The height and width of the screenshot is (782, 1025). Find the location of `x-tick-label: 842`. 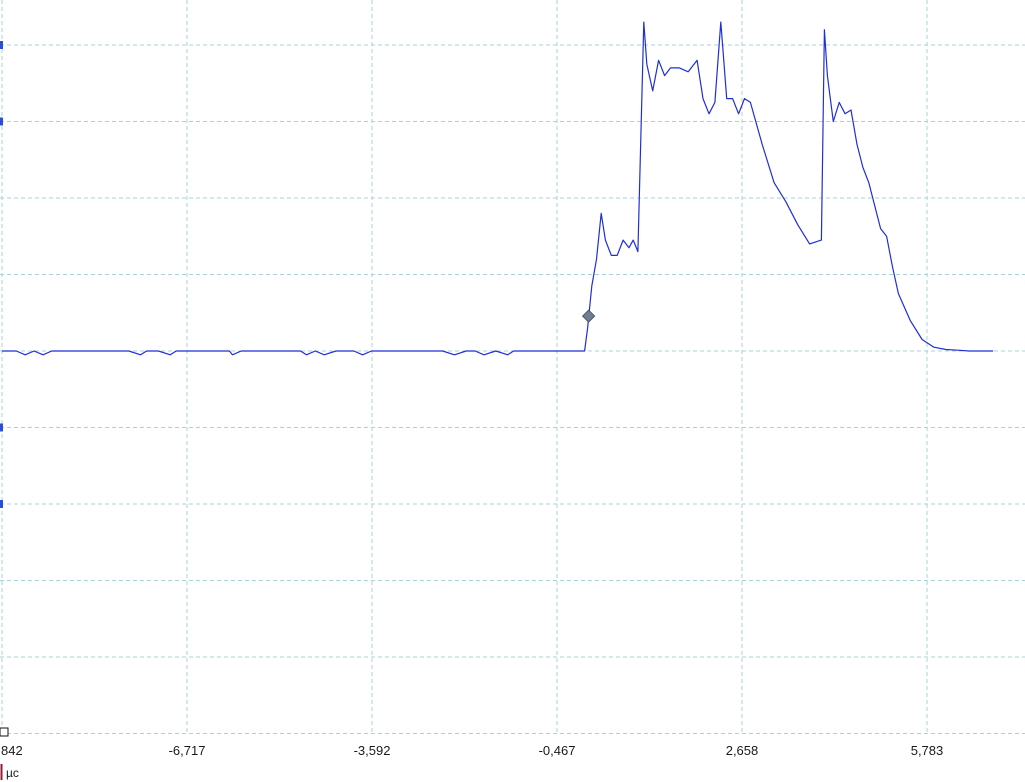

x-tick-label: 842 is located at coordinates (12, 750).